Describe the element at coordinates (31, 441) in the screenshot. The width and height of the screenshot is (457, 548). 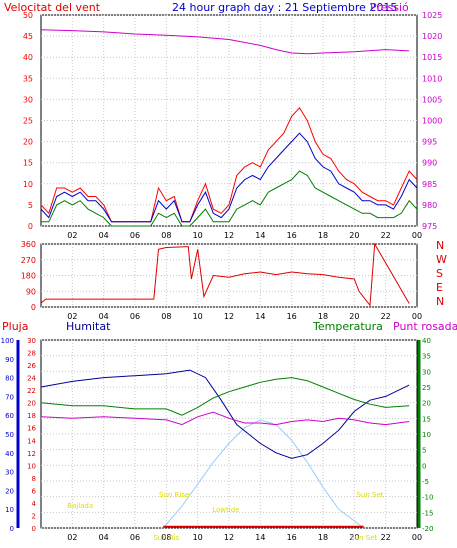
I see `rain-y-tick-label: 14` at that location.